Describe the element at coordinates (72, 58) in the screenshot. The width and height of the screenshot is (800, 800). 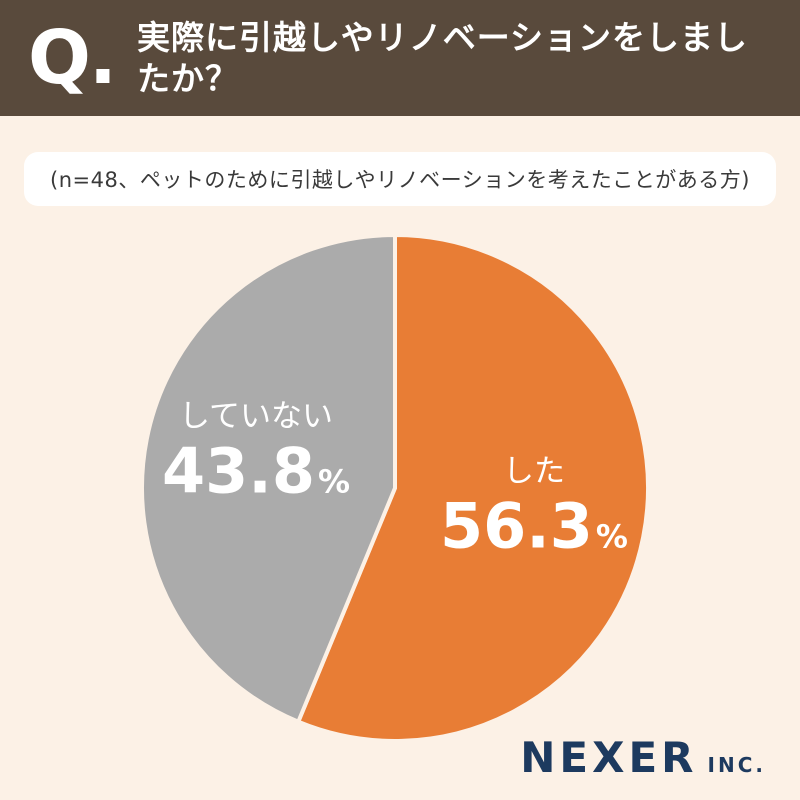
I see `q-mark: Q.` at that location.